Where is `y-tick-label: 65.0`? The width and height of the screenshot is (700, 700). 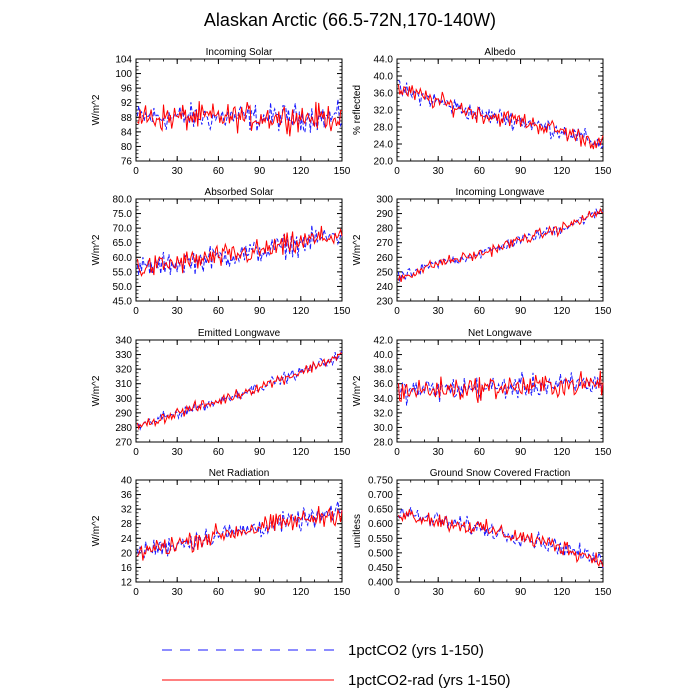
y-tick-label: 65.0 is located at coordinates (123, 243).